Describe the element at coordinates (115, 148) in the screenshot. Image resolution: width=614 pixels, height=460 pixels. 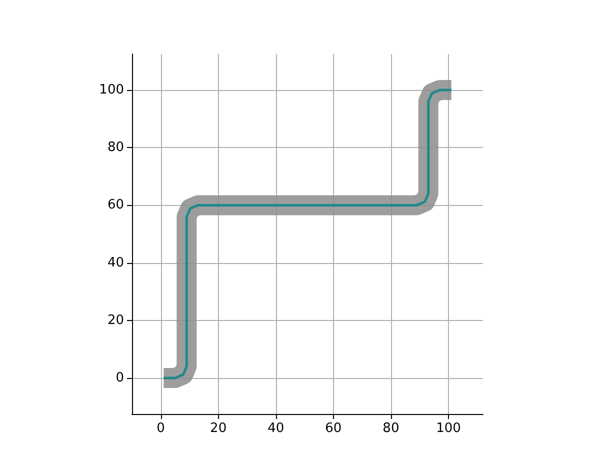
I see `y-tick-label: 80` at that location.